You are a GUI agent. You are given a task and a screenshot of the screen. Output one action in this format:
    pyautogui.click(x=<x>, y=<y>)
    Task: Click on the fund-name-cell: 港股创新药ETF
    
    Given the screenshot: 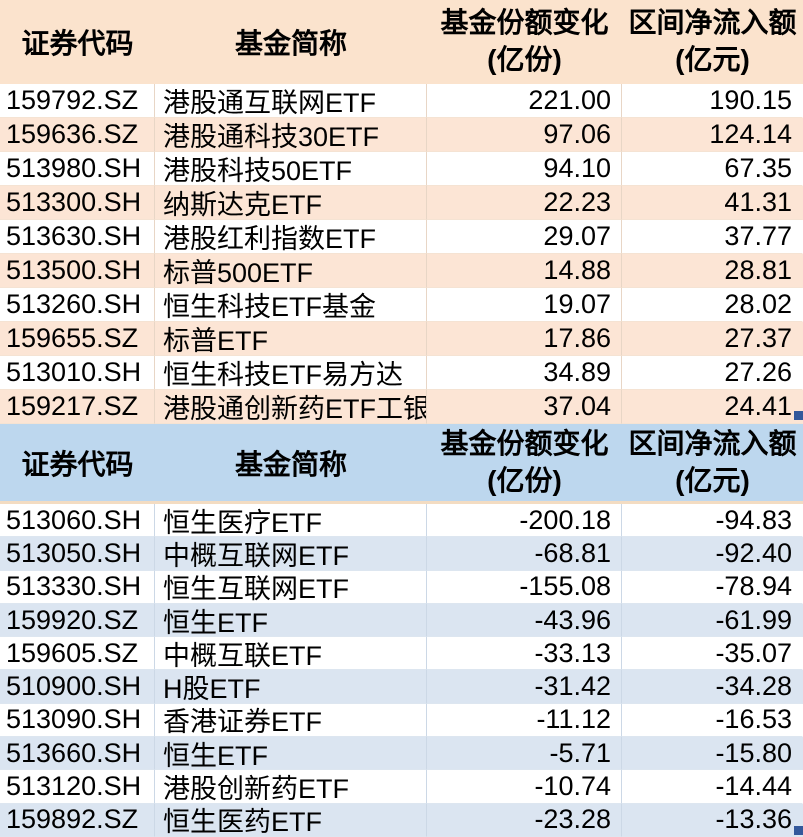 What is the action you would take?
    pyautogui.click(x=291, y=787)
    